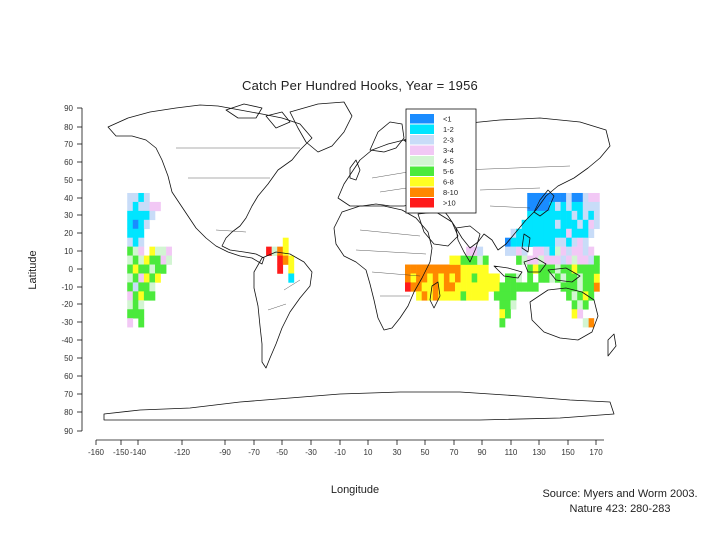 Image resolution: width=720 pixels, height=540 pixels. Describe the element at coordinates (448, 140) in the screenshot. I see `legend-label: 2-3` at that location.